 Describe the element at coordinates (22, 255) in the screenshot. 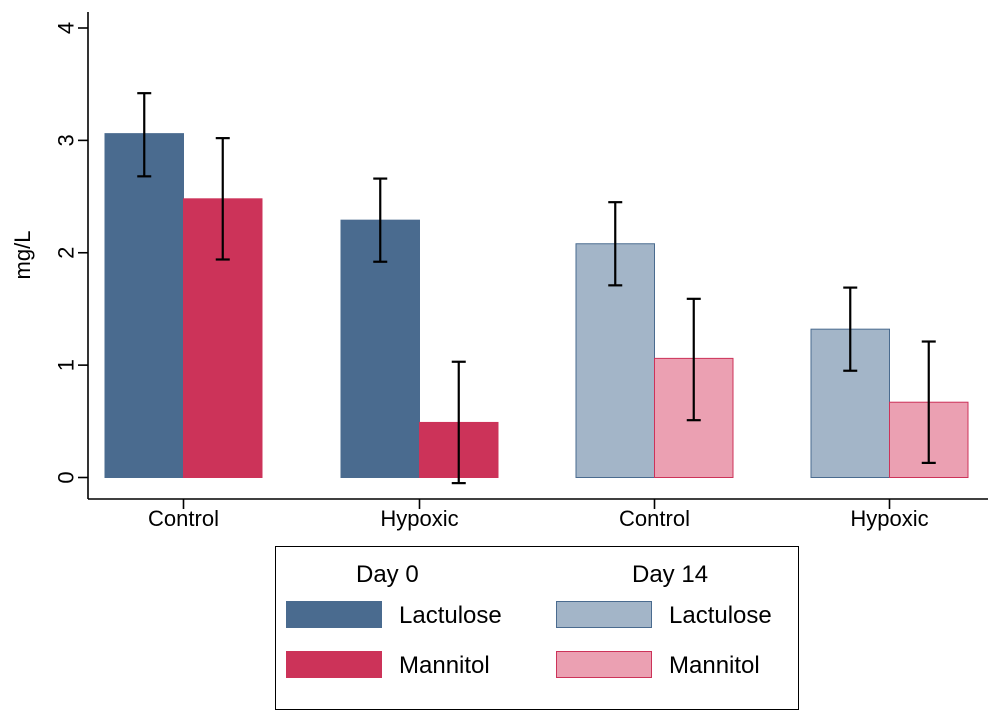

I see `y-axis-label: mg/L` at that location.